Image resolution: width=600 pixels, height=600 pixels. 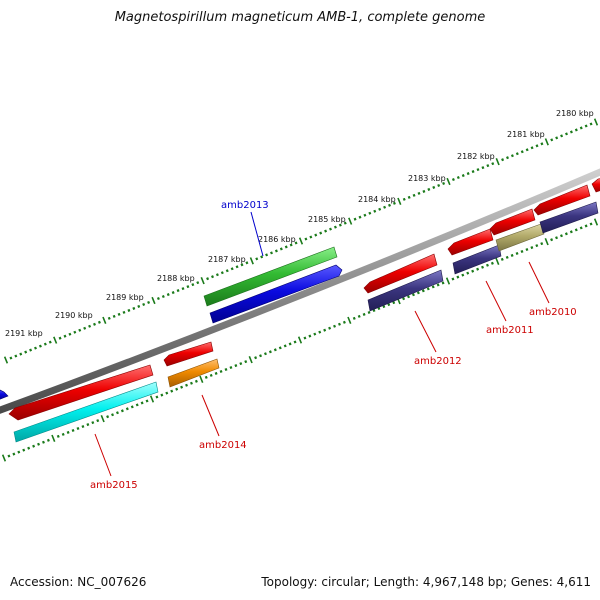 I want to click on gene-feature-red-amb2011, so click(x=470, y=242).